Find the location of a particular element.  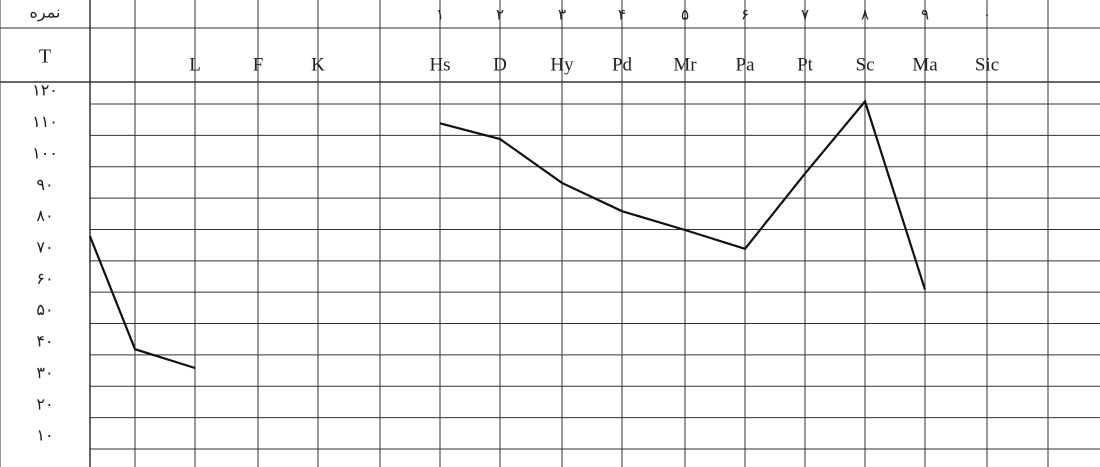

scale-number: ۱ is located at coordinates (440, 15).